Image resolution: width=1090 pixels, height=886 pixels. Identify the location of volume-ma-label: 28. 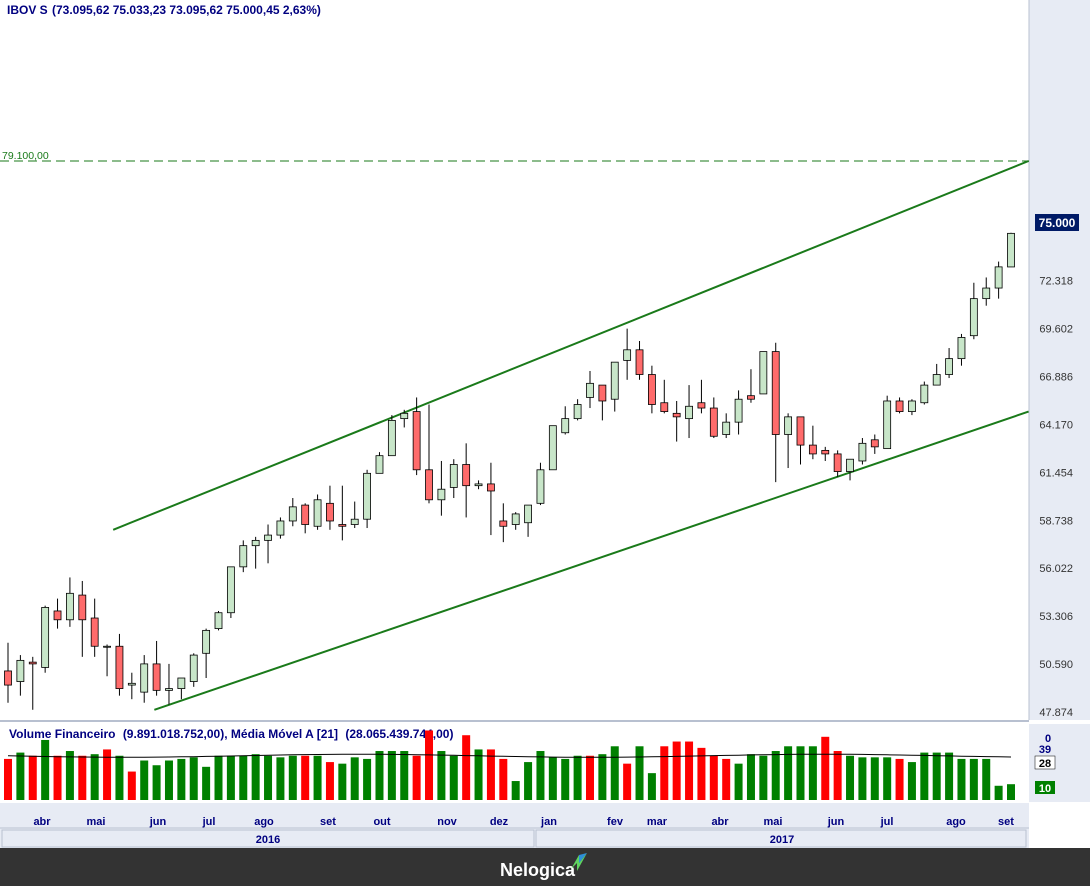
(1045, 764).